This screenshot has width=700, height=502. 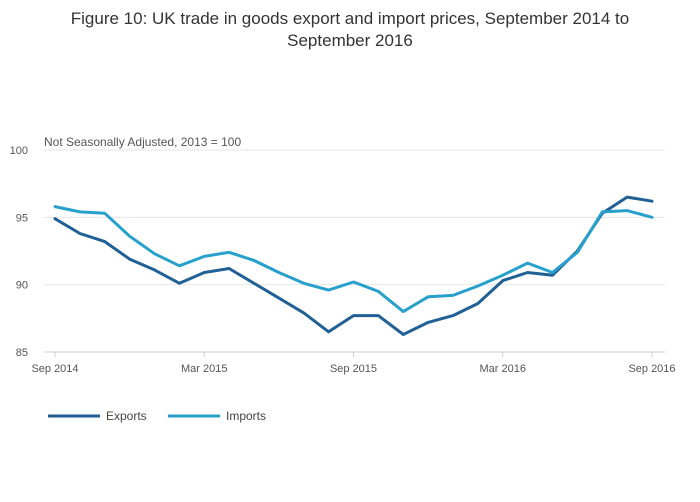 What do you see at coordinates (350, 40) in the screenshot?
I see `chart-title-line-2: September 2016` at bounding box center [350, 40].